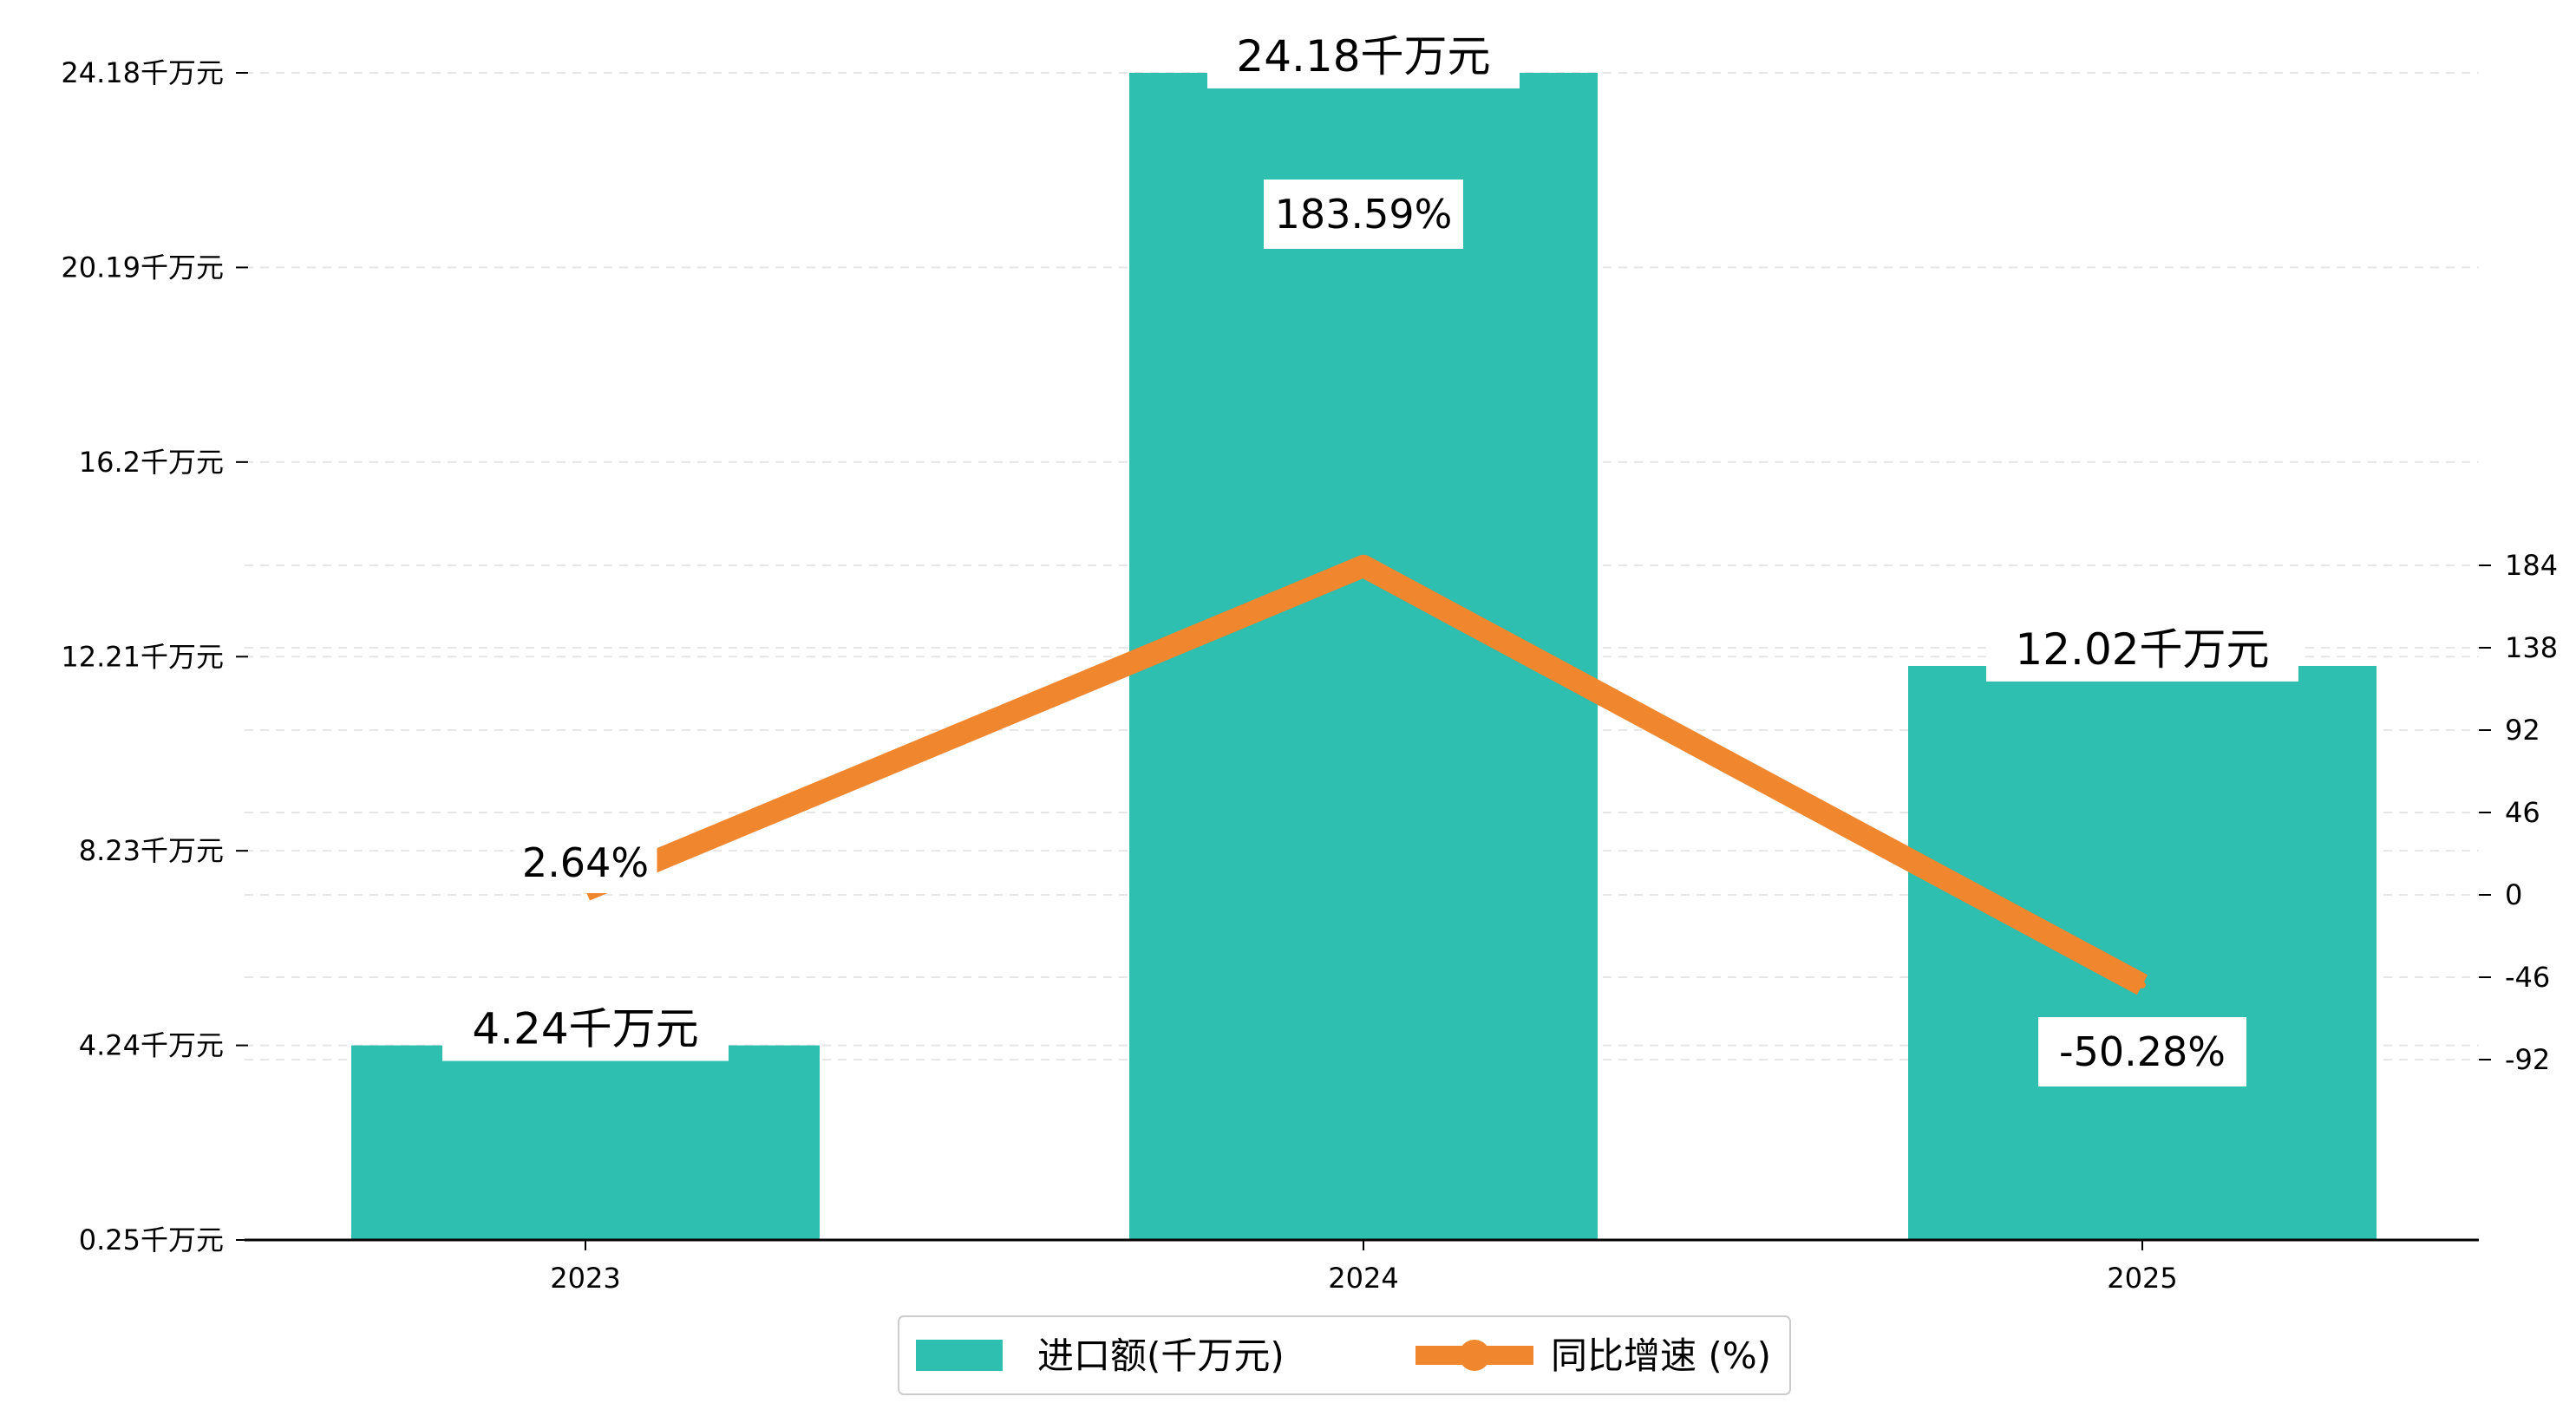 The width and height of the screenshot is (2576, 1416). What do you see at coordinates (2527, 978) in the screenshot?
I see `right-tick-label: -46` at bounding box center [2527, 978].